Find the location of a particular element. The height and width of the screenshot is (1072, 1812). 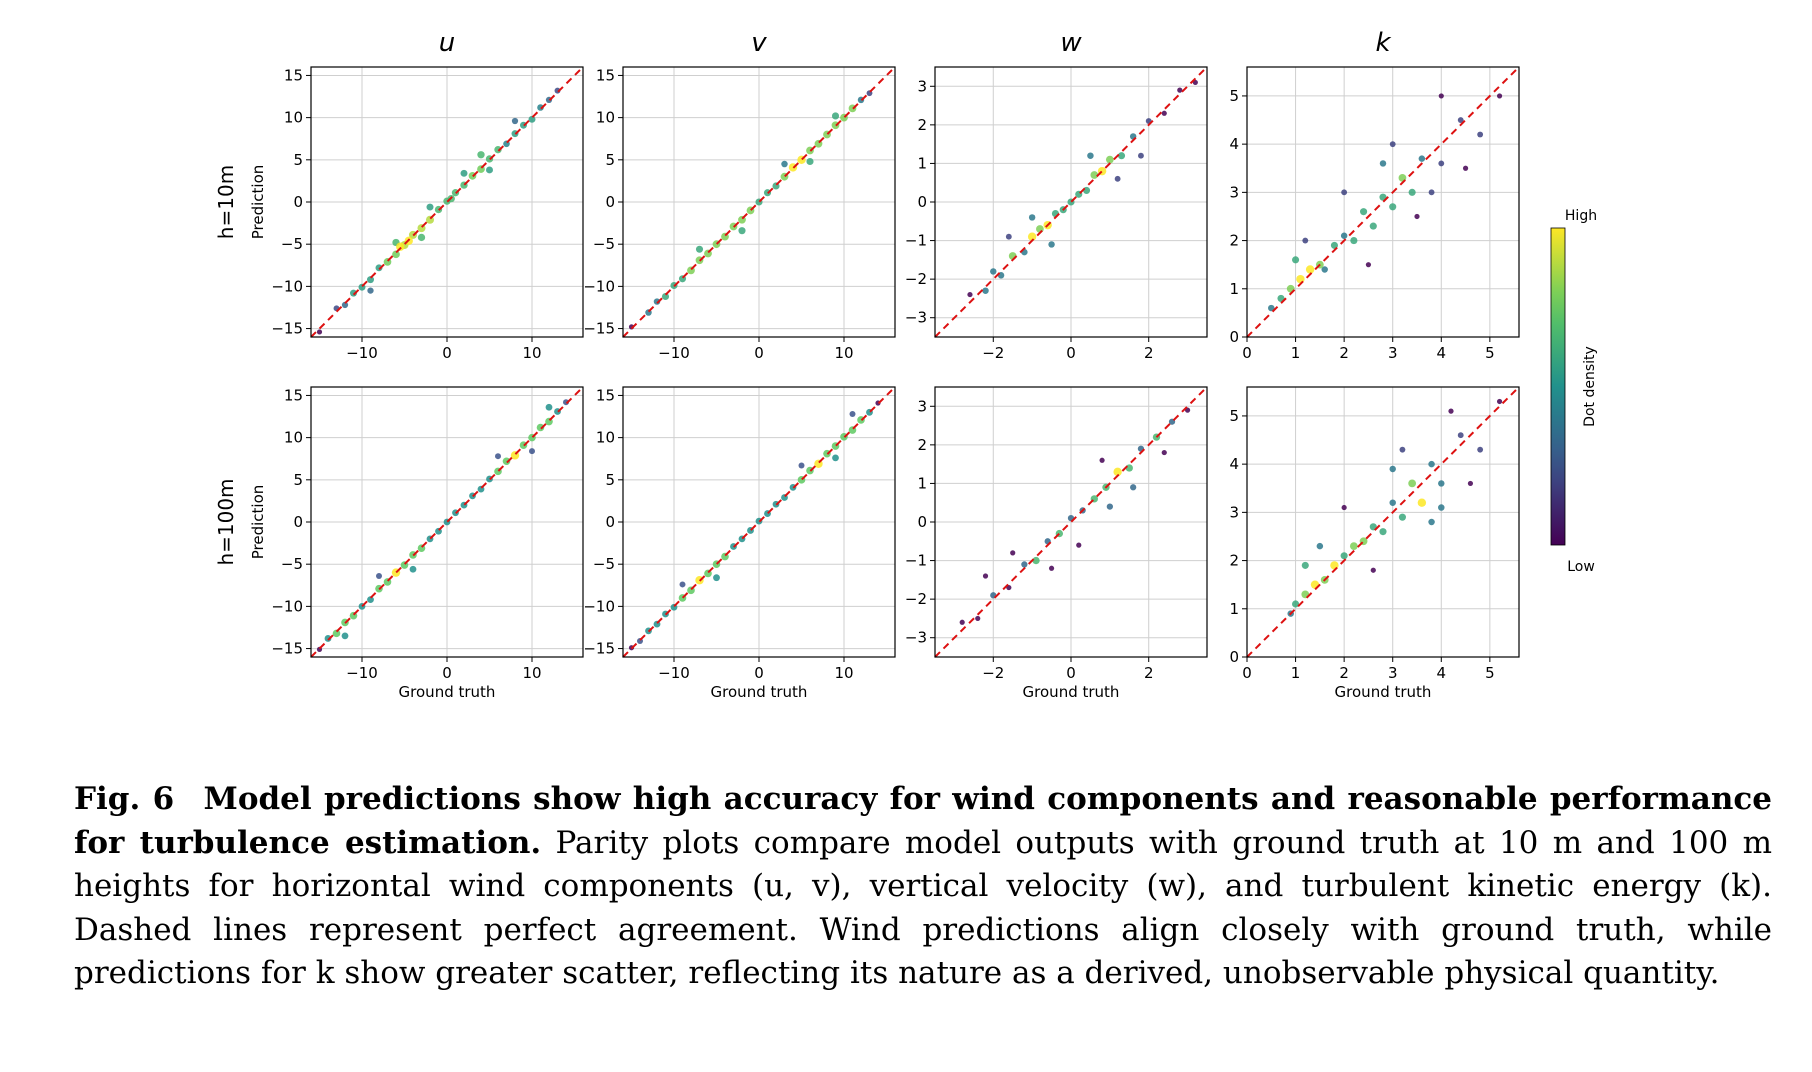

x-tick-label: 3 is located at coordinates (1393, 673).